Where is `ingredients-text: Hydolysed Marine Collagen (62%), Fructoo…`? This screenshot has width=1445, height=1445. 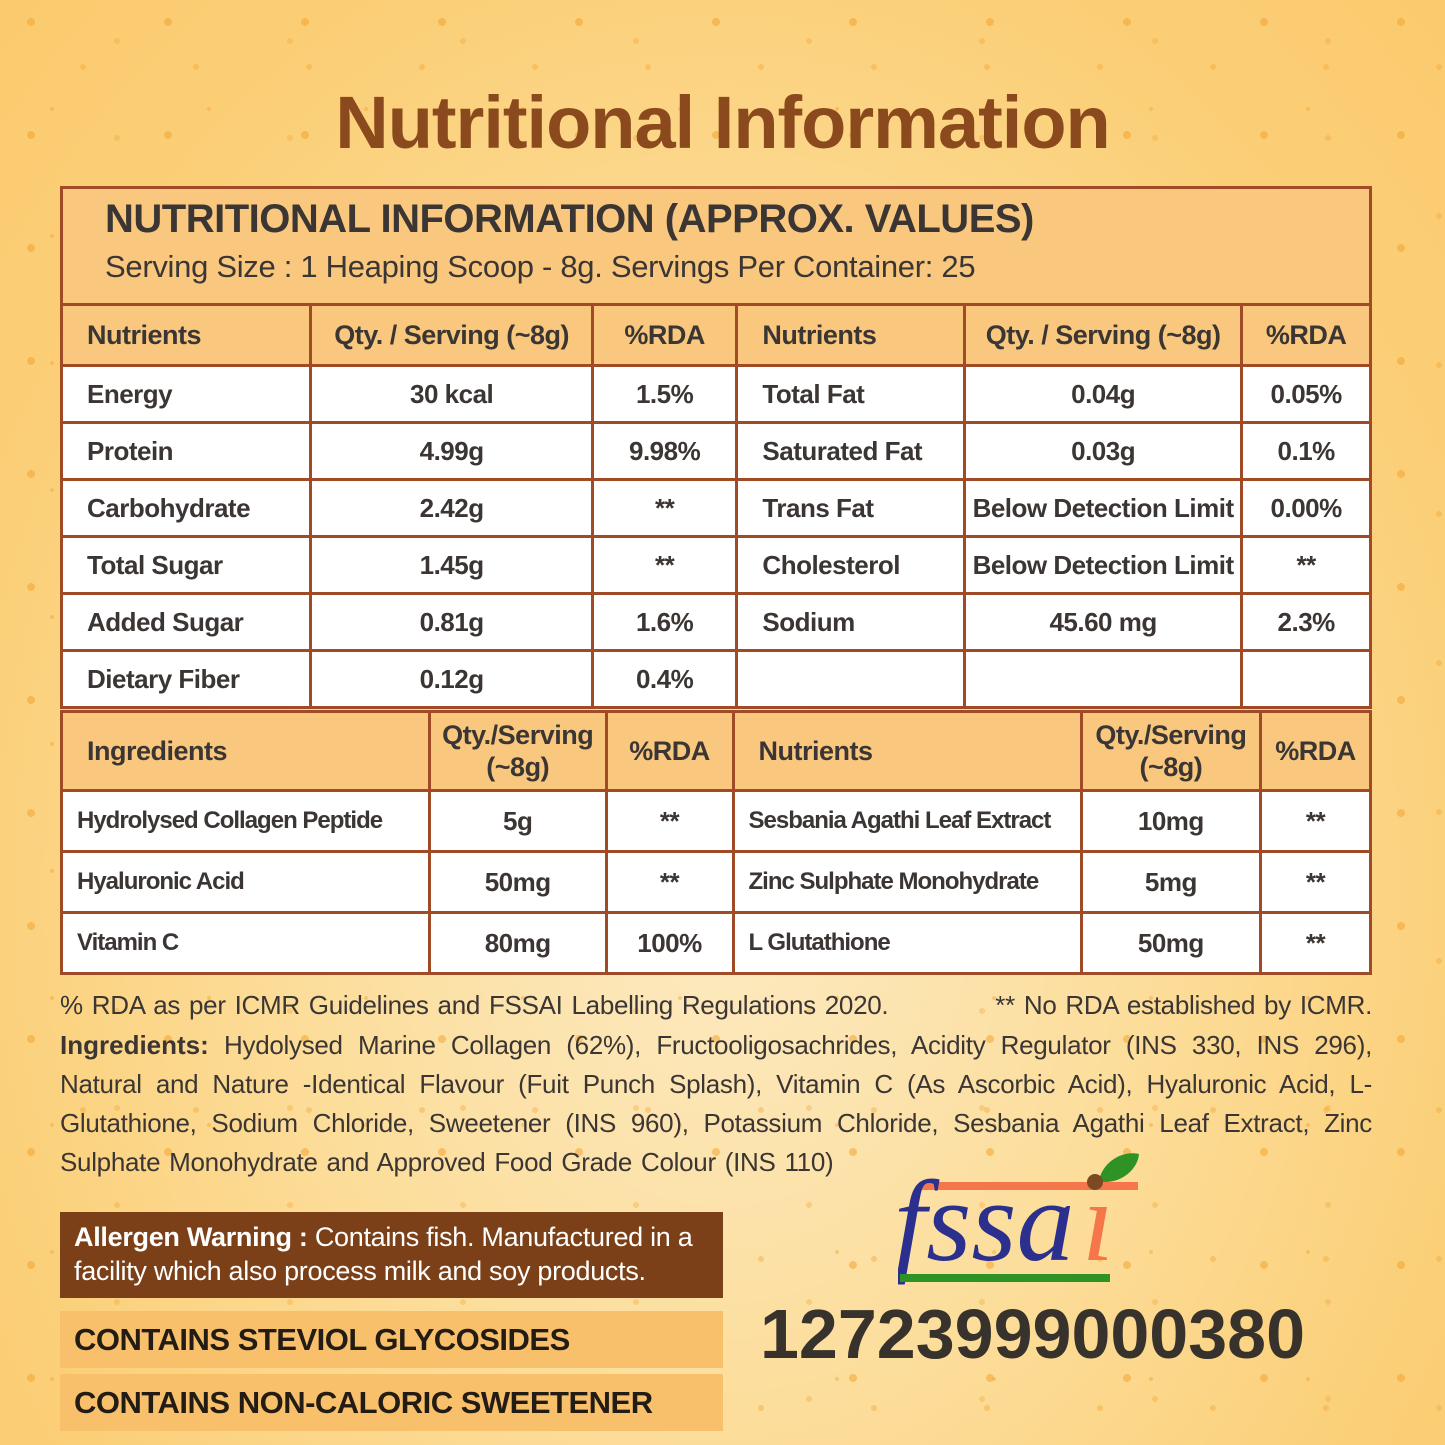 ingredients-text: Hydolysed Marine Collagen (62%), Fructoo… is located at coordinates (716, 1103).